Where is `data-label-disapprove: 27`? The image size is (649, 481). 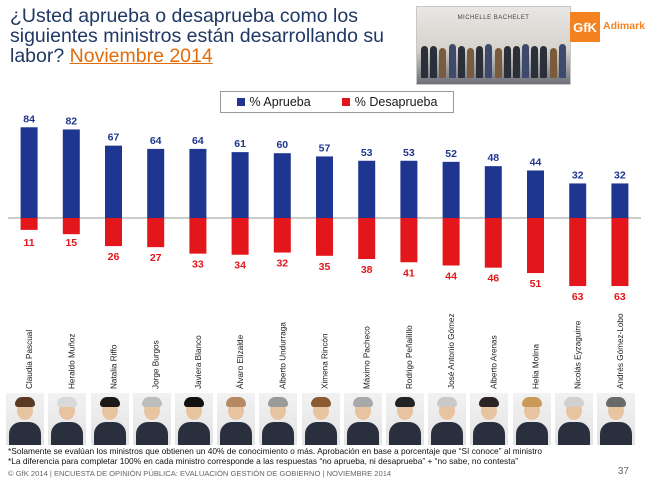
data-label-disapprove: 27 is located at coordinates (156, 258).